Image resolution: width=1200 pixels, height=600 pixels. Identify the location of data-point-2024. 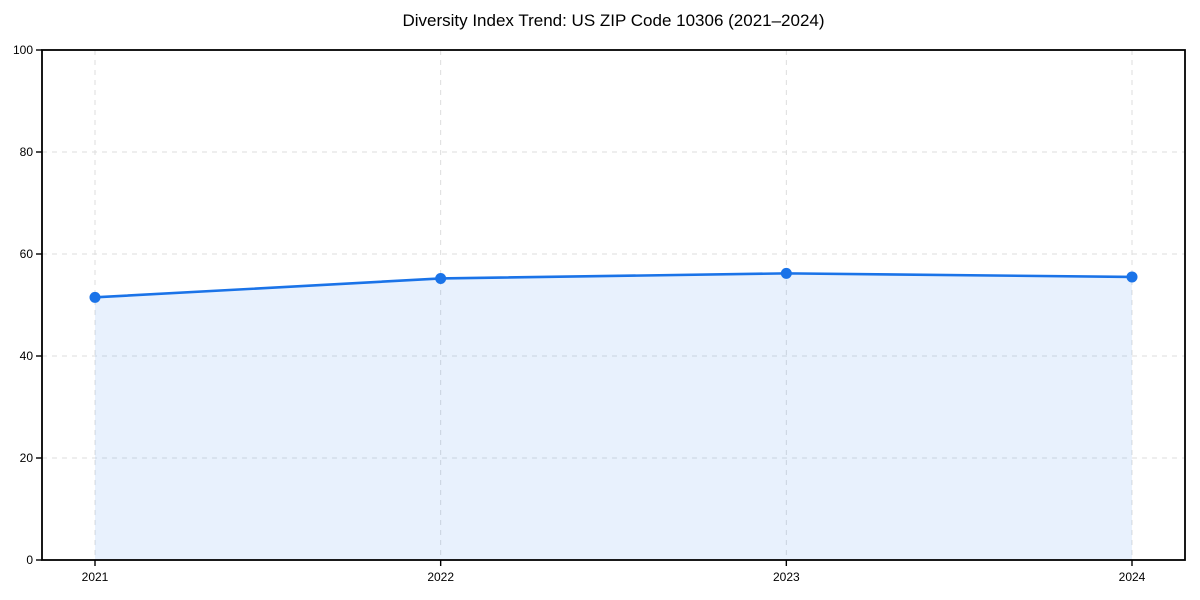
(1132, 277).